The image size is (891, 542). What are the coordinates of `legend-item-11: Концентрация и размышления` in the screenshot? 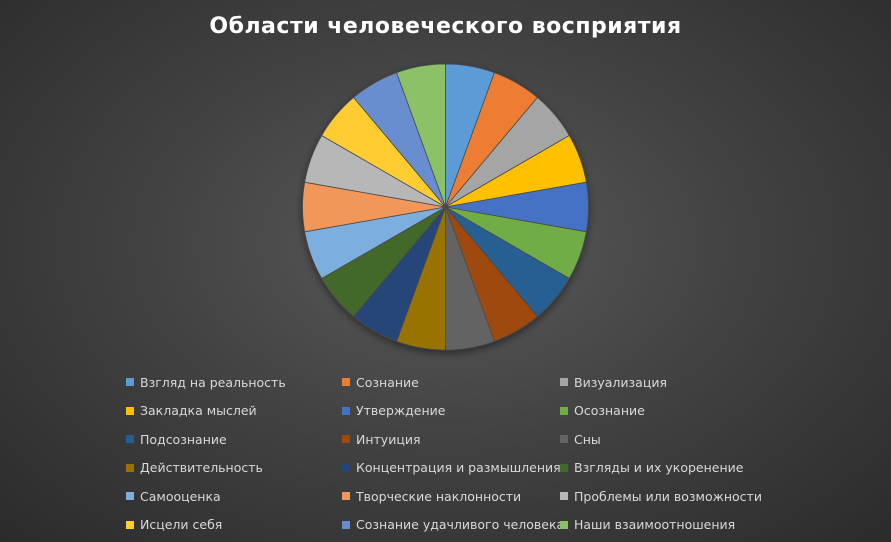 It's located at (451, 468).